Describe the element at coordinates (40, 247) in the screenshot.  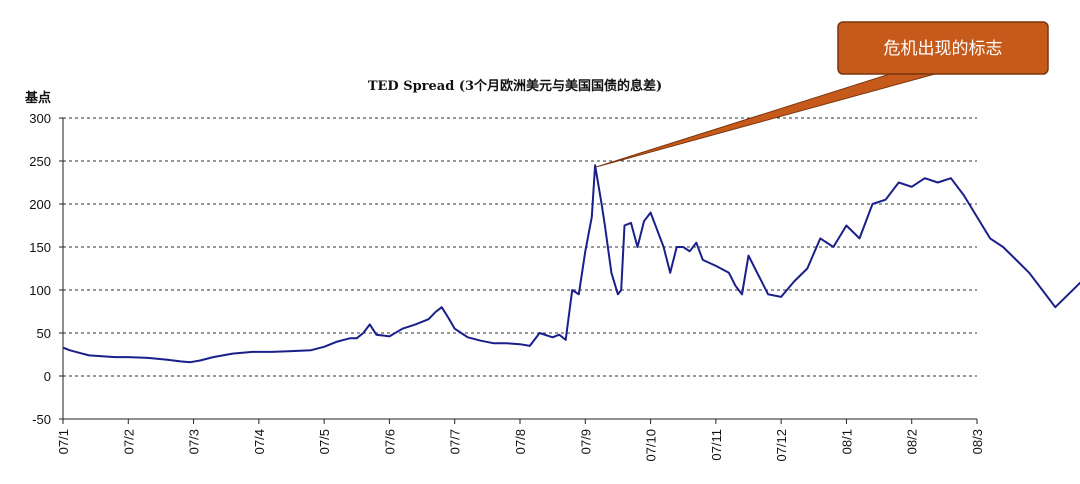
I see `y-tick-label: 150` at that location.